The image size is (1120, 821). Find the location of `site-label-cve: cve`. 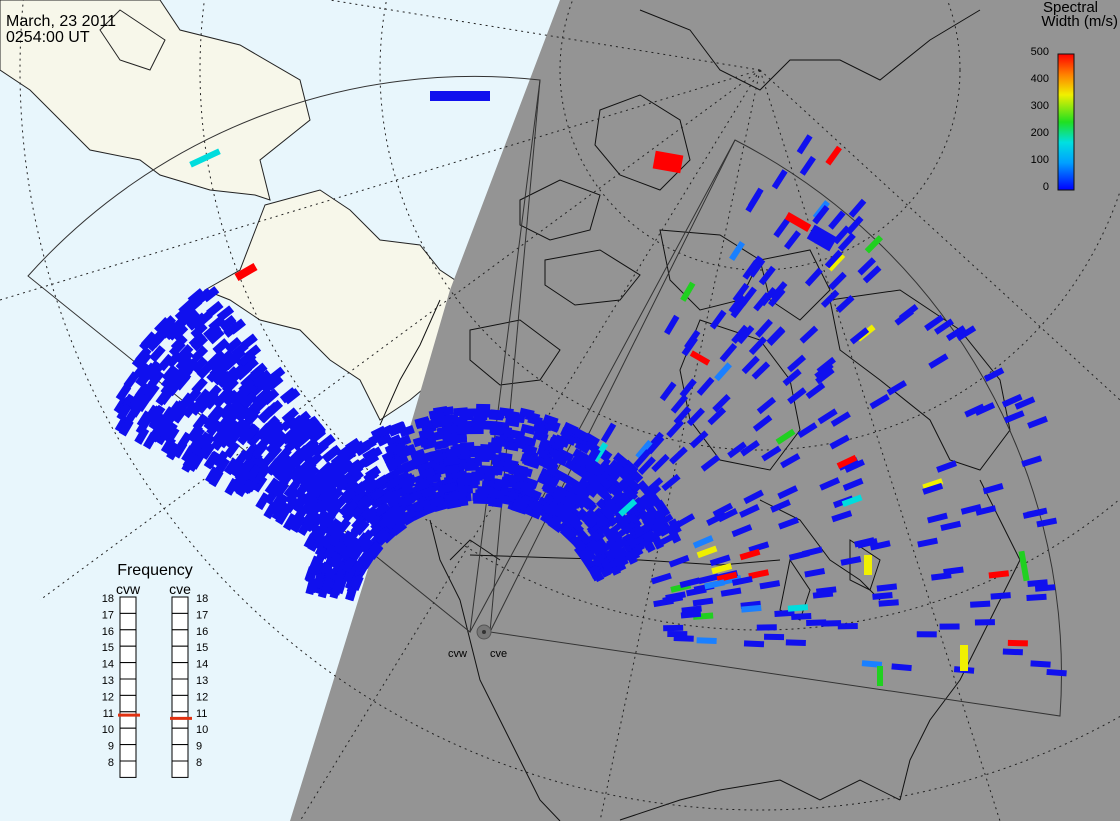

site-label-cve: cve is located at coordinates (498, 654).